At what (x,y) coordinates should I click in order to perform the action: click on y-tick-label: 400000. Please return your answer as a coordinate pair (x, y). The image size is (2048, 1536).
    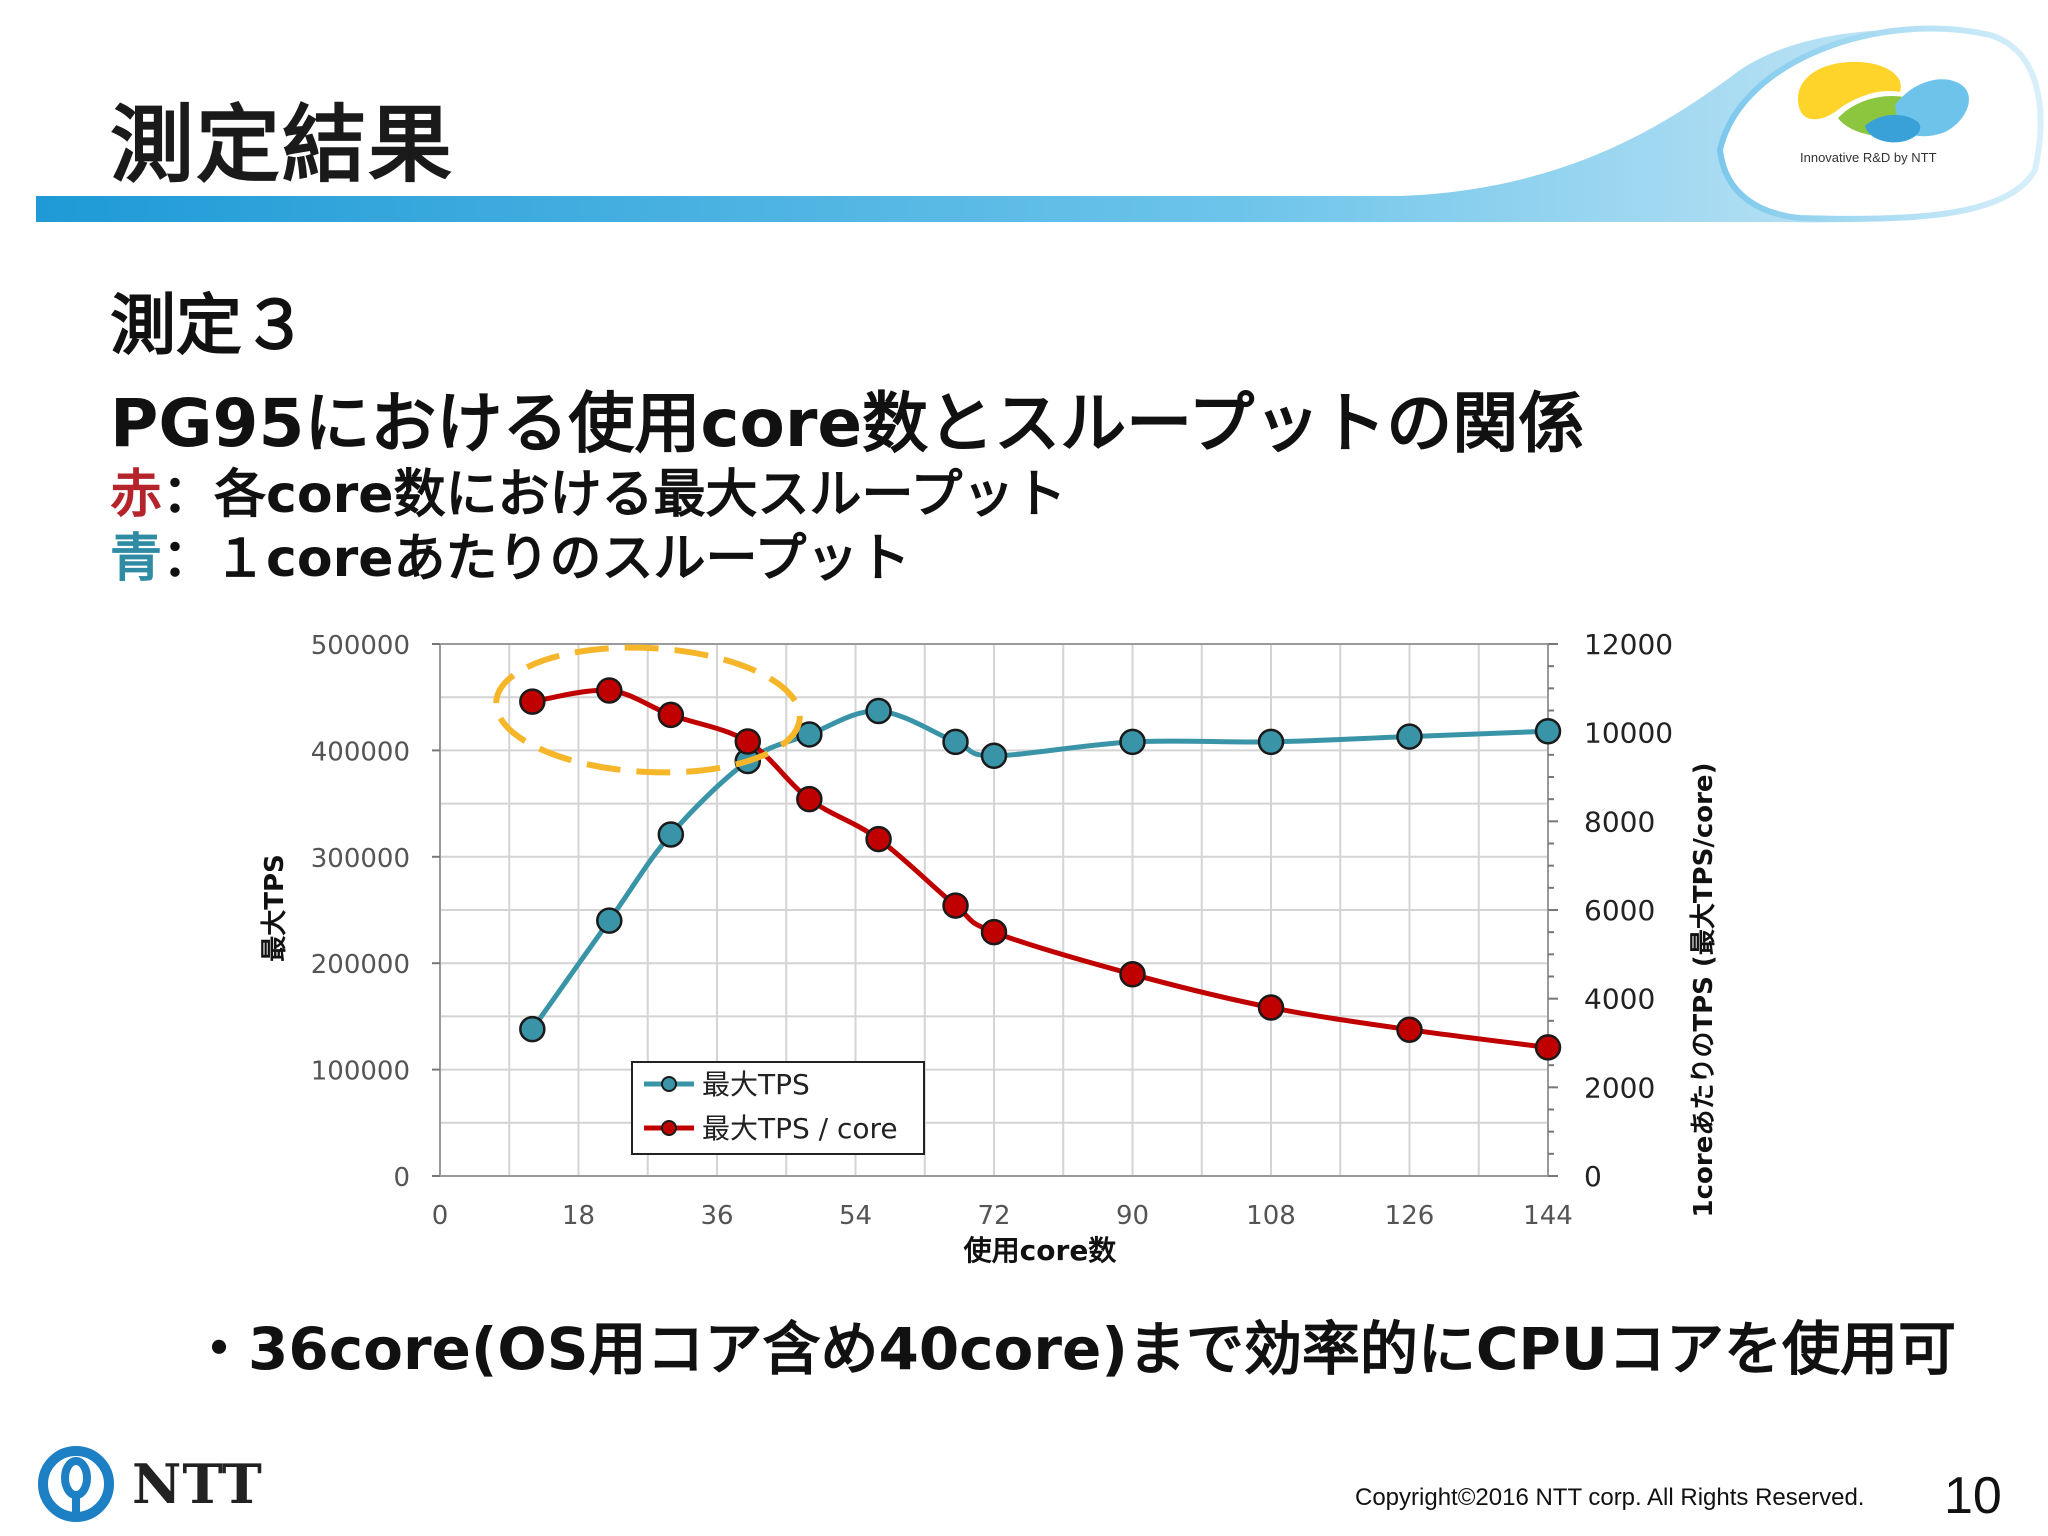
    Looking at the image, I should click on (360, 752).